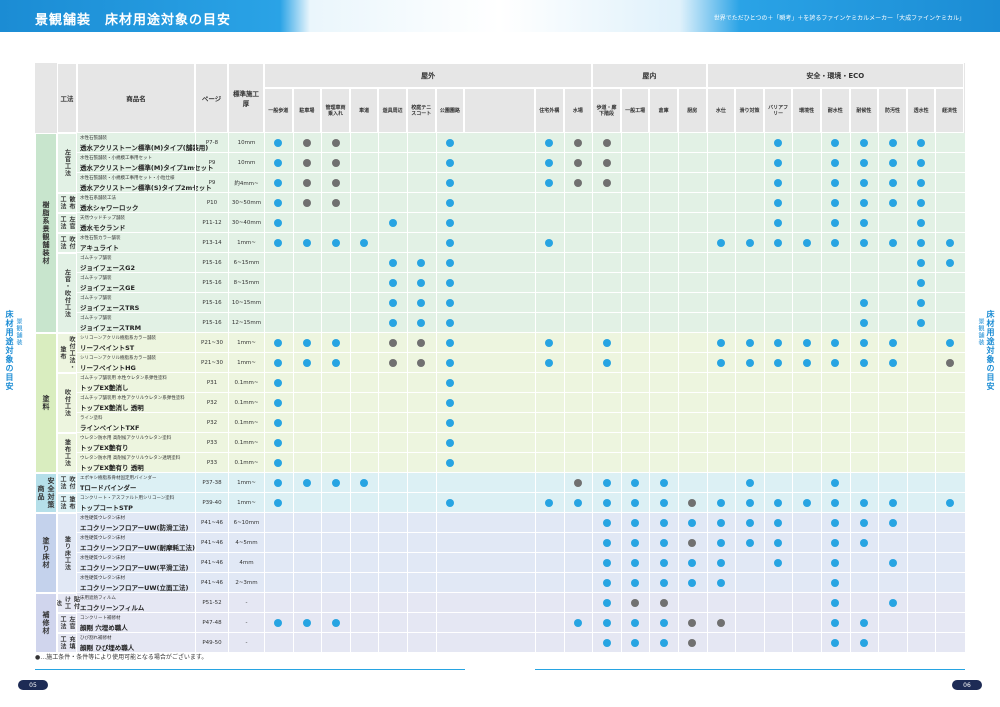  I want to click on row-bg, so click(521, 543).